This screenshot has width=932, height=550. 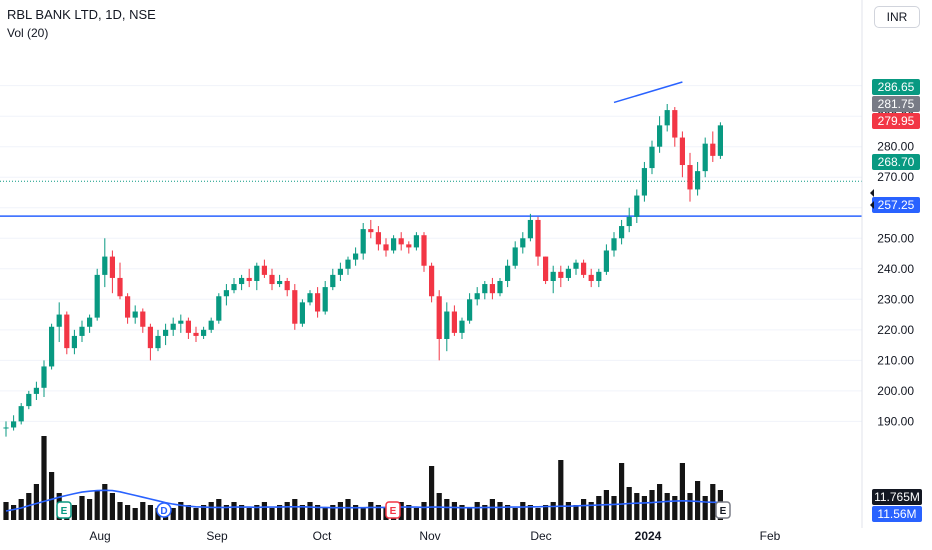 What do you see at coordinates (897, 17) in the screenshot?
I see `currency-button: INR` at bounding box center [897, 17].